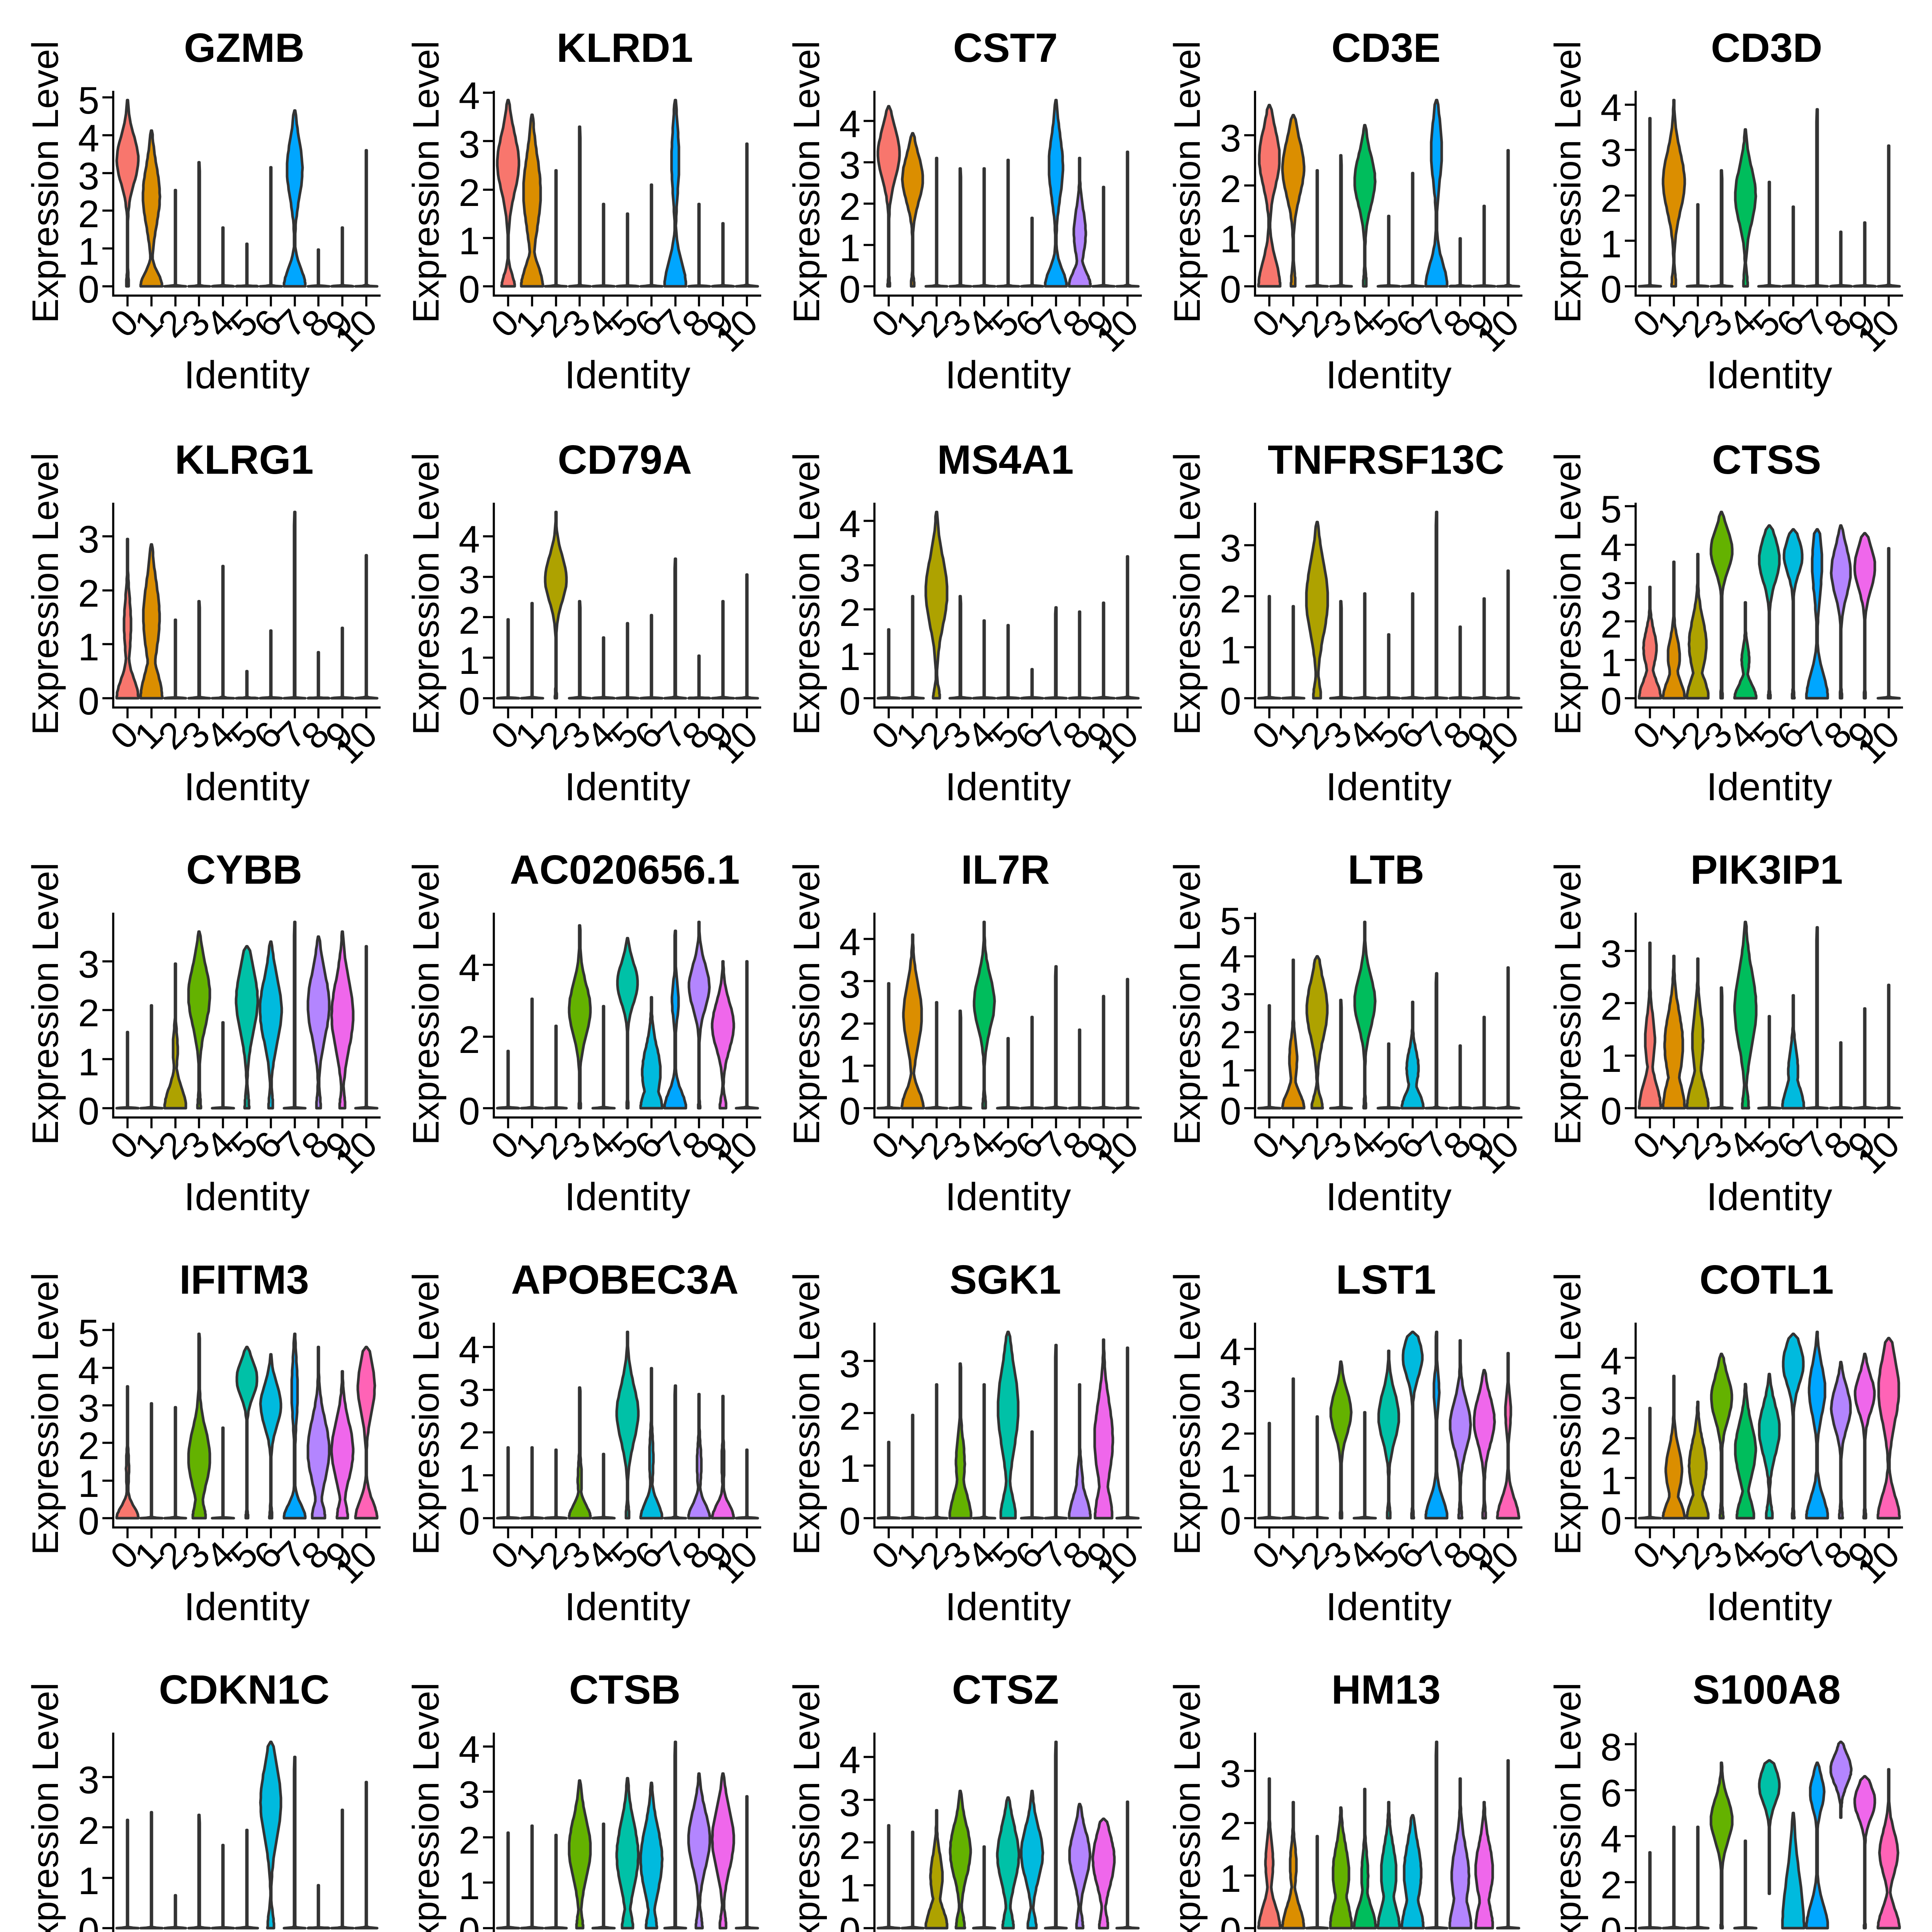  Describe the element at coordinates (1386, 48) in the screenshot. I see `svg-text: CD3E` at that location.